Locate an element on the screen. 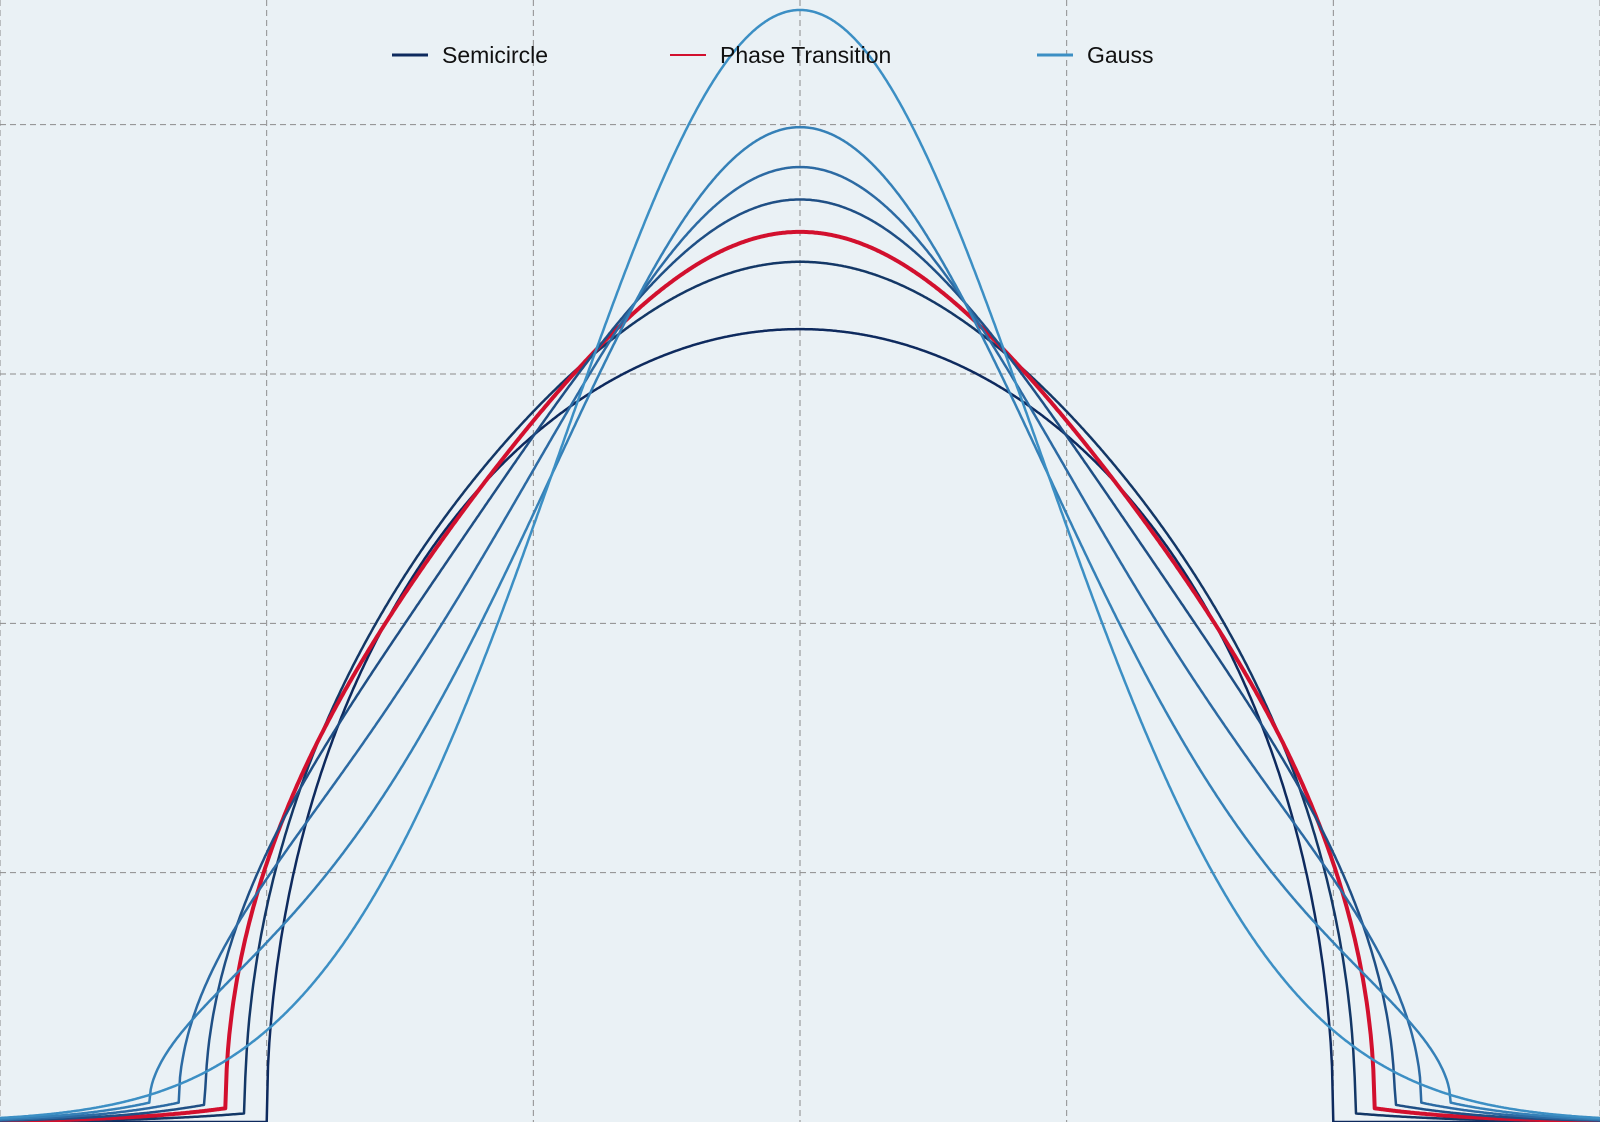 This screenshot has height=1122, width=1600. legend-label: Gauss is located at coordinates (1120, 55).